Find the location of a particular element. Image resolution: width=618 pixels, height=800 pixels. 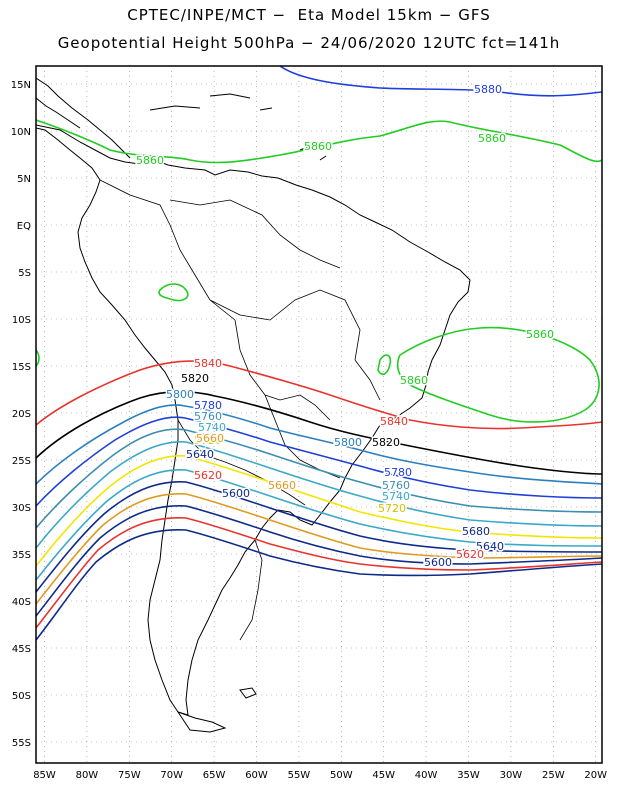

central-america-coastline is located at coordinates (83, 118).